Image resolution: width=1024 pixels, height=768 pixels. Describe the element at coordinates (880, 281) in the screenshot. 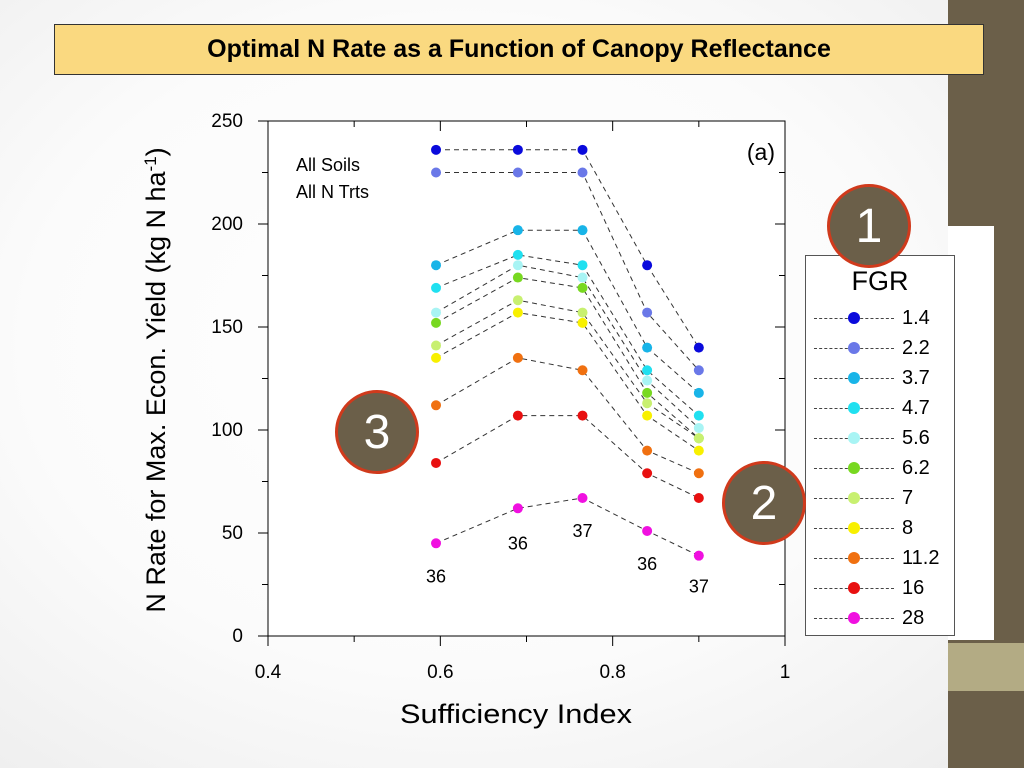

I see `legend-title: FGR` at that location.